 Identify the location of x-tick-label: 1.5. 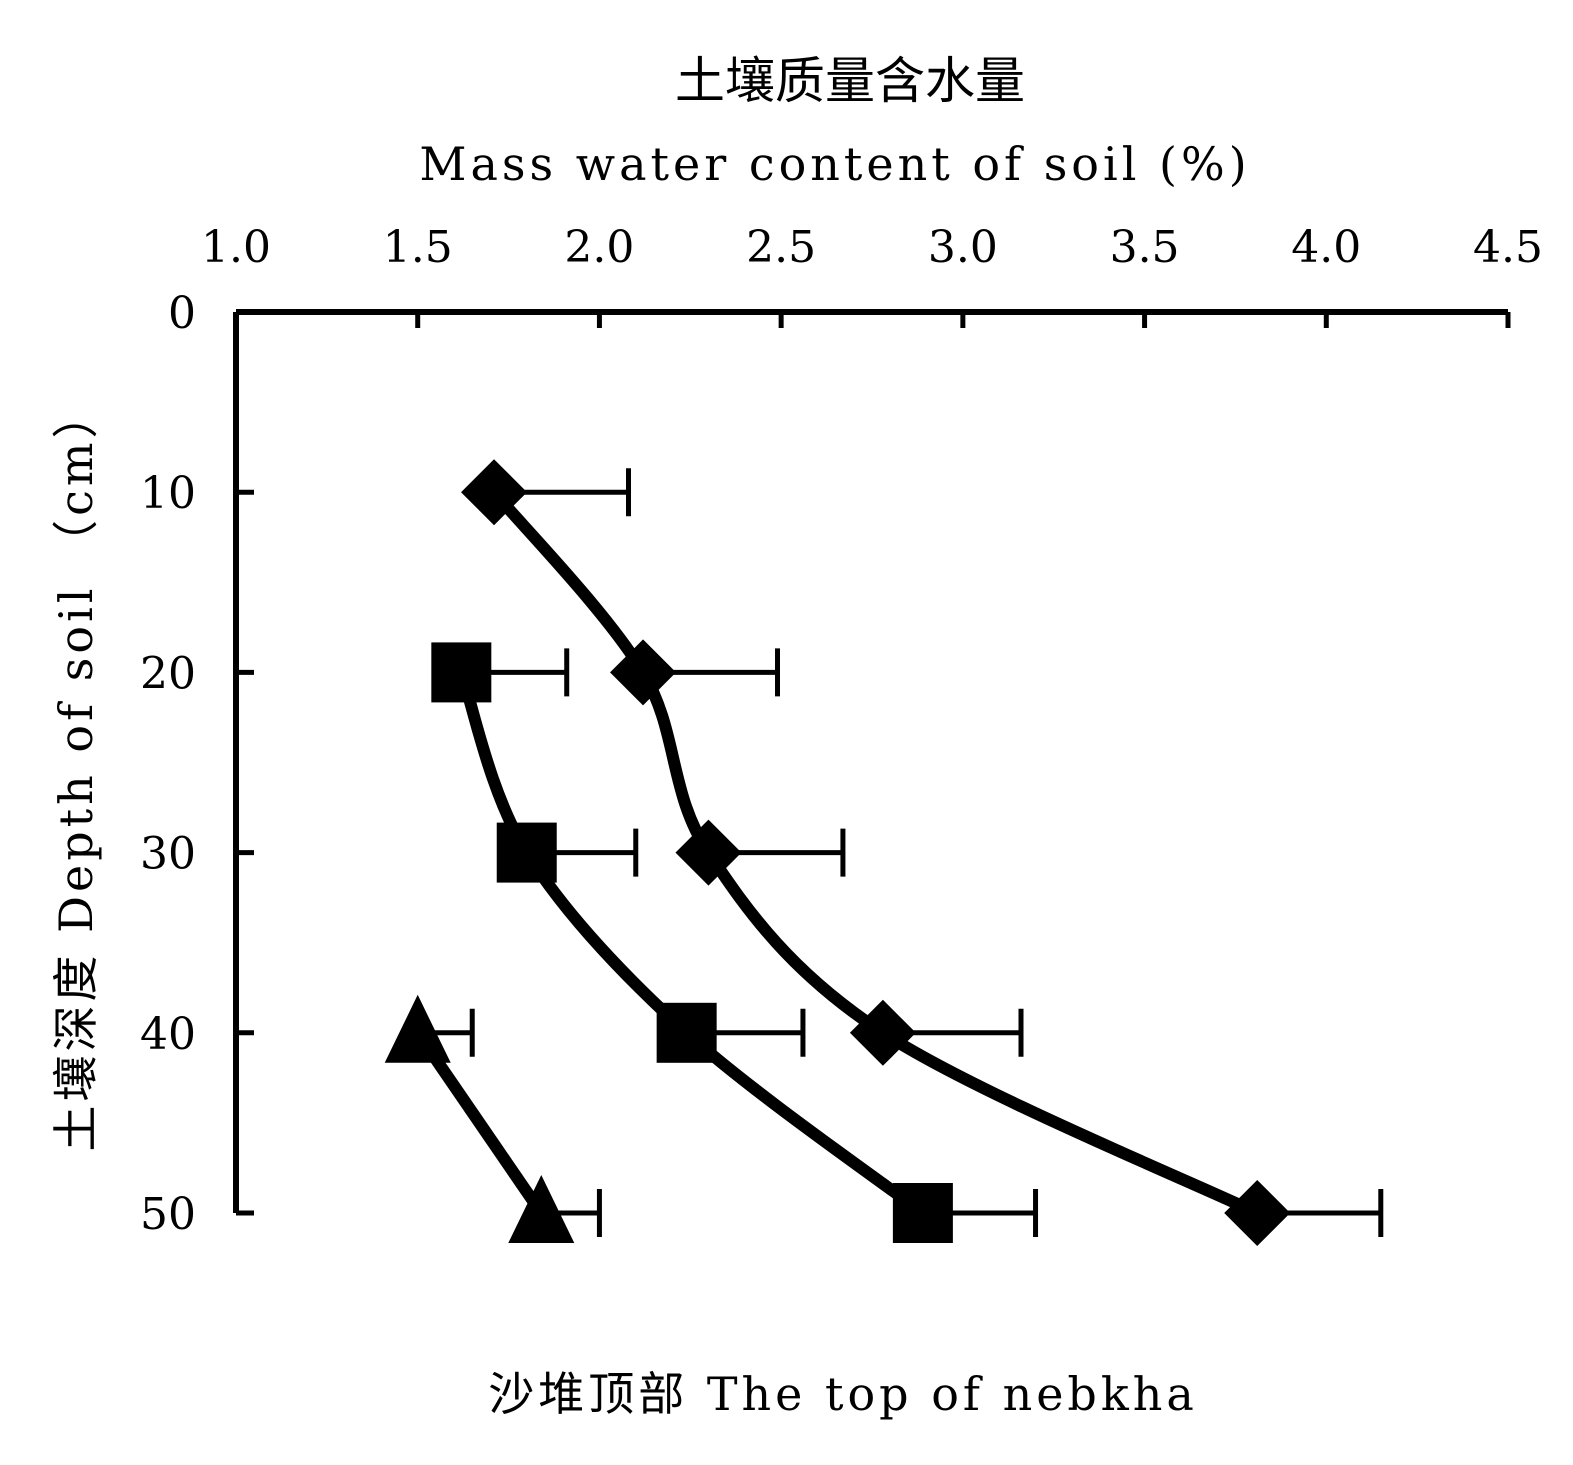
(418, 247).